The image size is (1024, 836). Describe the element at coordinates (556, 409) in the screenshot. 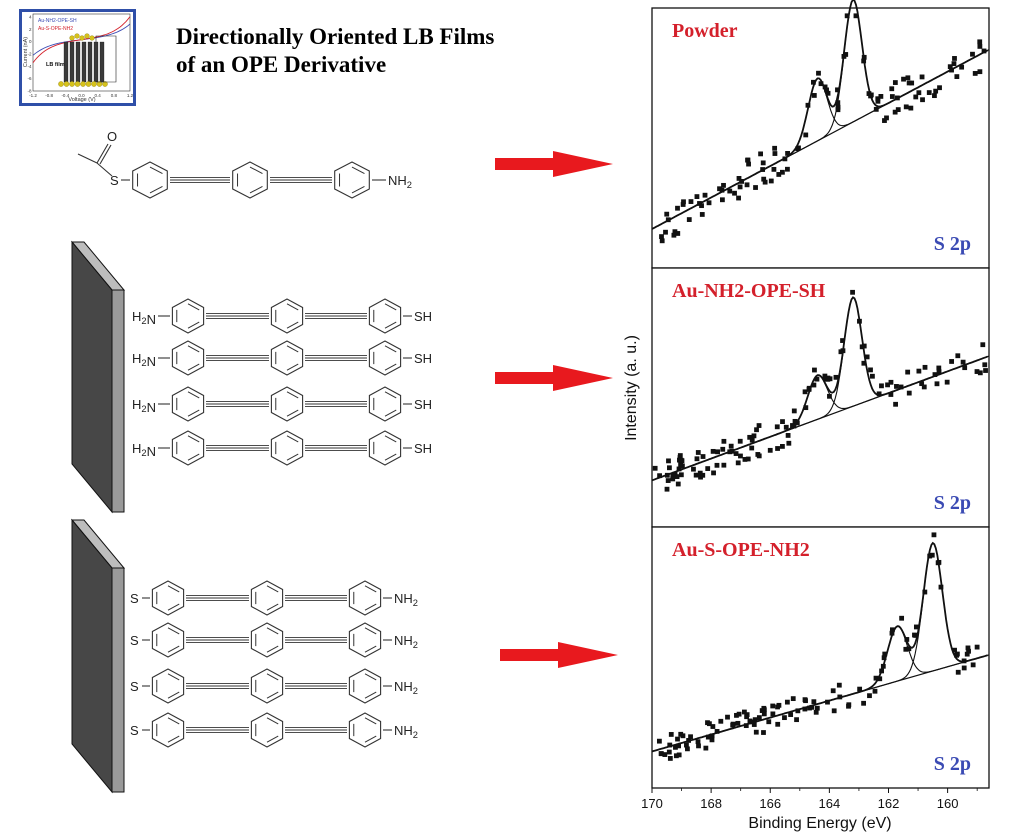

I see `arrows` at that location.